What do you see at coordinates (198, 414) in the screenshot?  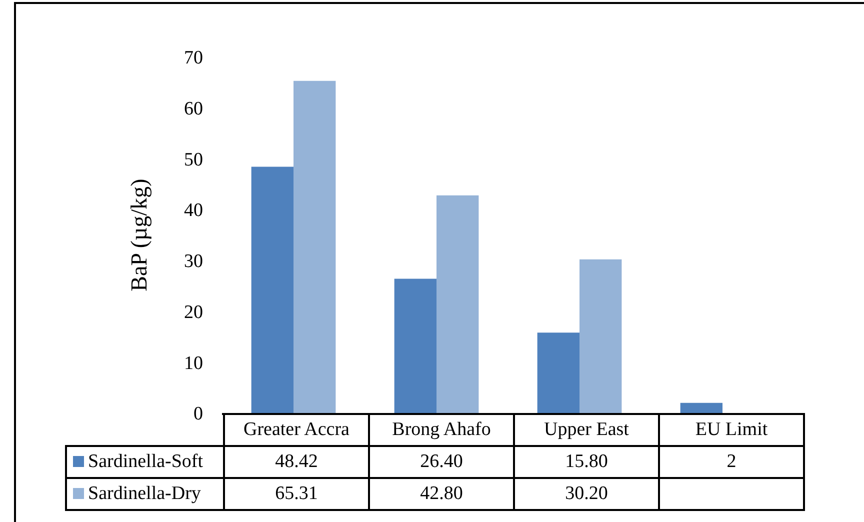 I see `y-tick-label: 0` at bounding box center [198, 414].